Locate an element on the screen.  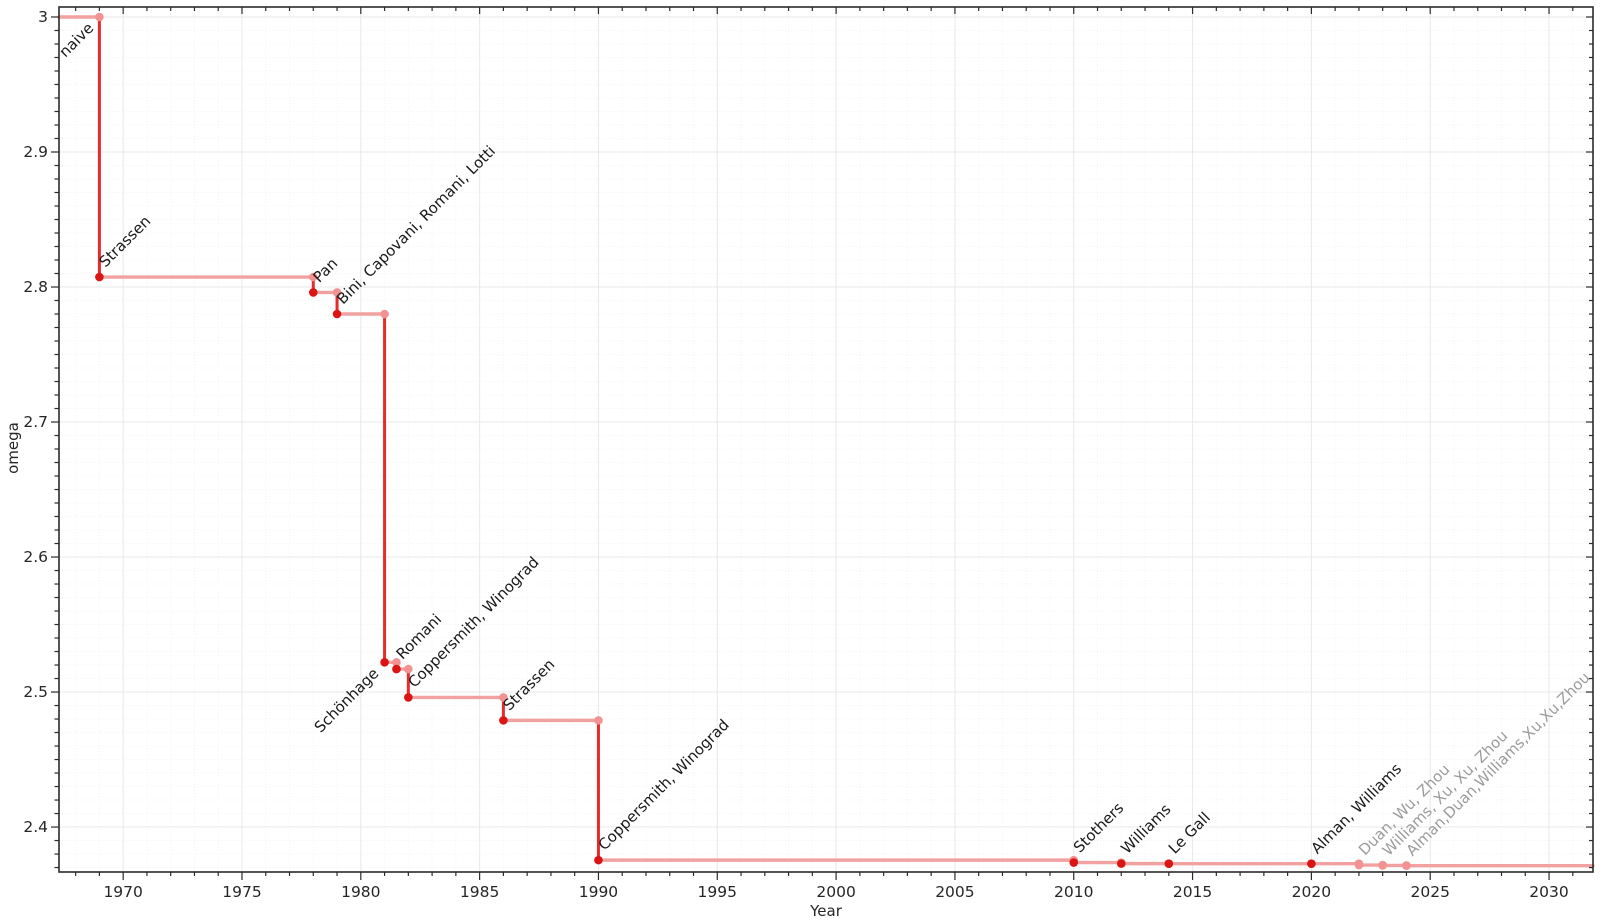
y-tick-label: 3 is located at coordinates (43, 17).